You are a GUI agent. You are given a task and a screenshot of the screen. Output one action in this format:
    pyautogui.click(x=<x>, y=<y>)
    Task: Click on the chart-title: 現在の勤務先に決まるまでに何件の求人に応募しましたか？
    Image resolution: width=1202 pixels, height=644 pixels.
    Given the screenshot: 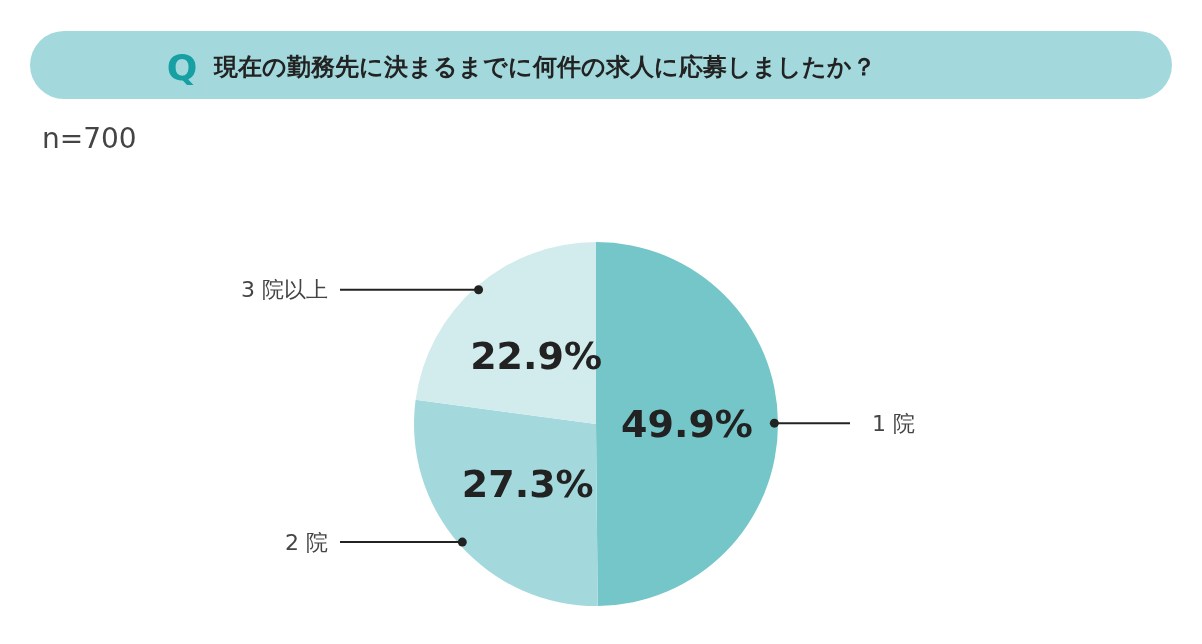 What is the action you would take?
    pyautogui.click(x=544, y=67)
    